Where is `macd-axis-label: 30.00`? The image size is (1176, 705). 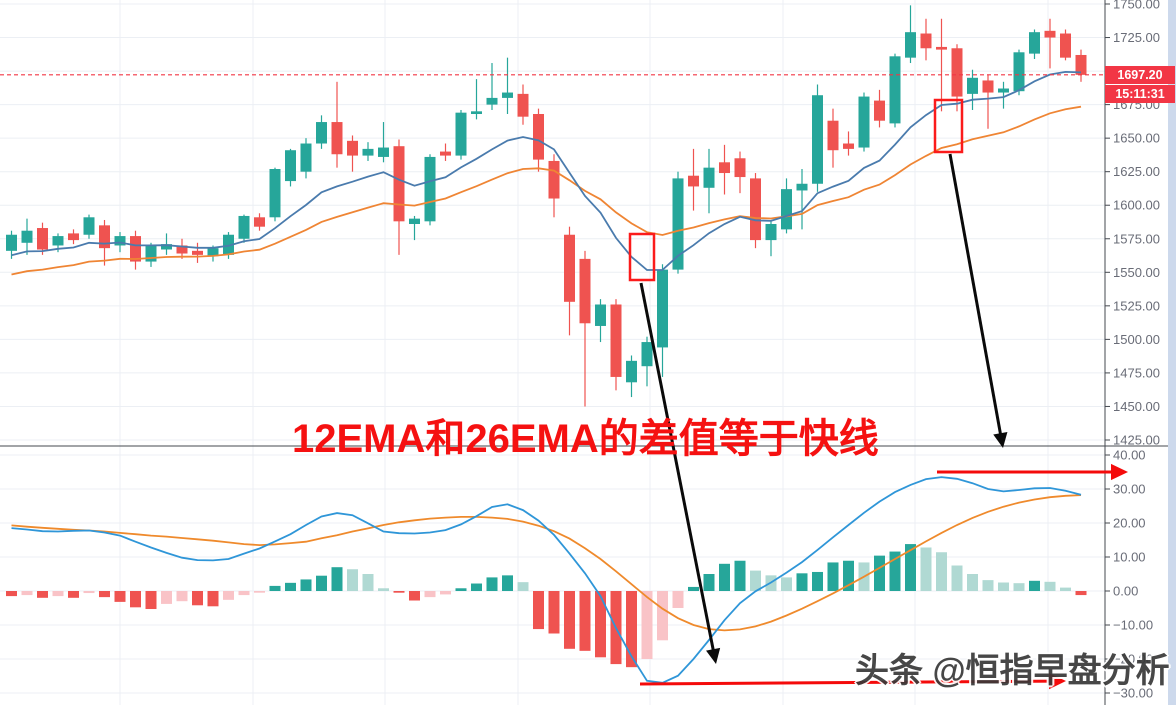 macd-axis-label: 30.00 is located at coordinates (1129, 489).